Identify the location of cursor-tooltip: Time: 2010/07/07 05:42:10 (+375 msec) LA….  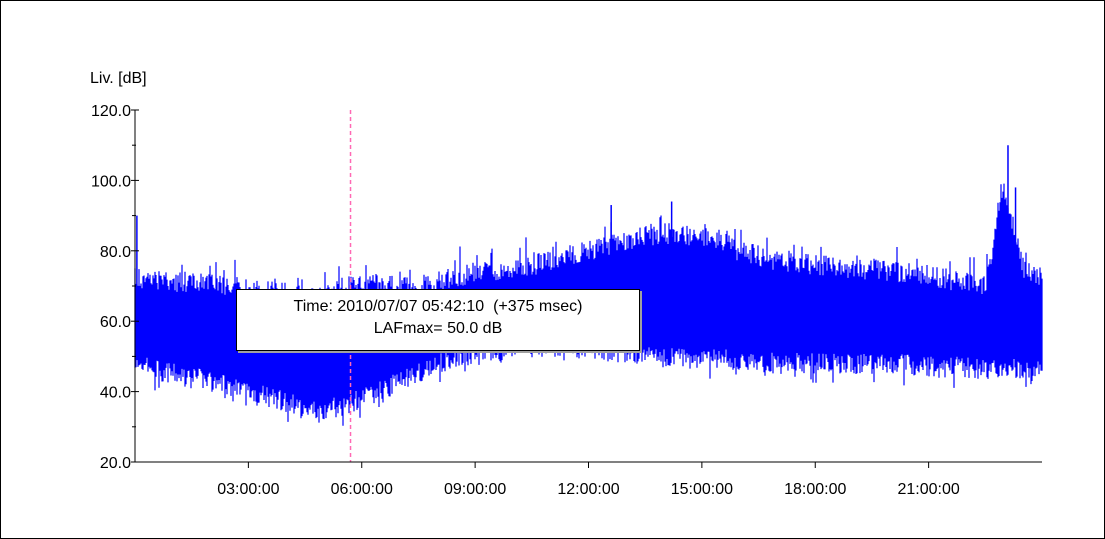
(438, 320).